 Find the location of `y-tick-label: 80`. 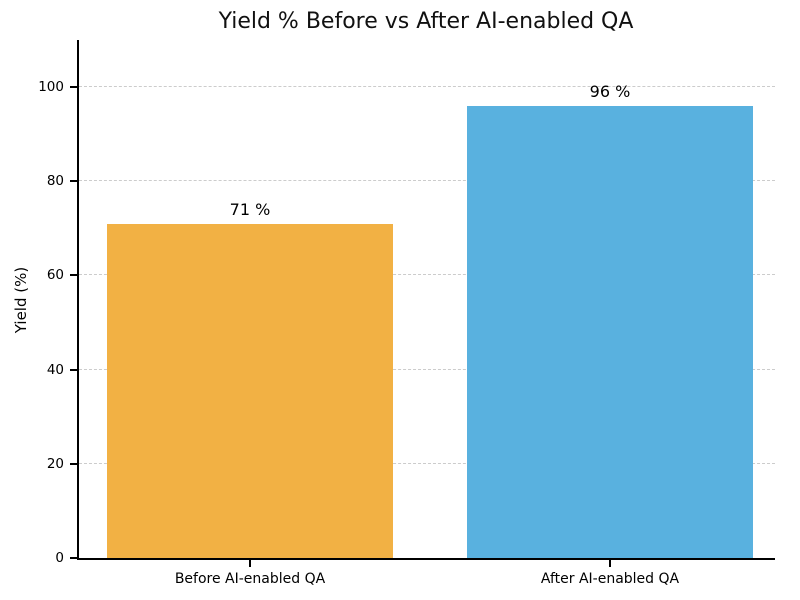

y-tick-label: 80 is located at coordinates (55, 181).